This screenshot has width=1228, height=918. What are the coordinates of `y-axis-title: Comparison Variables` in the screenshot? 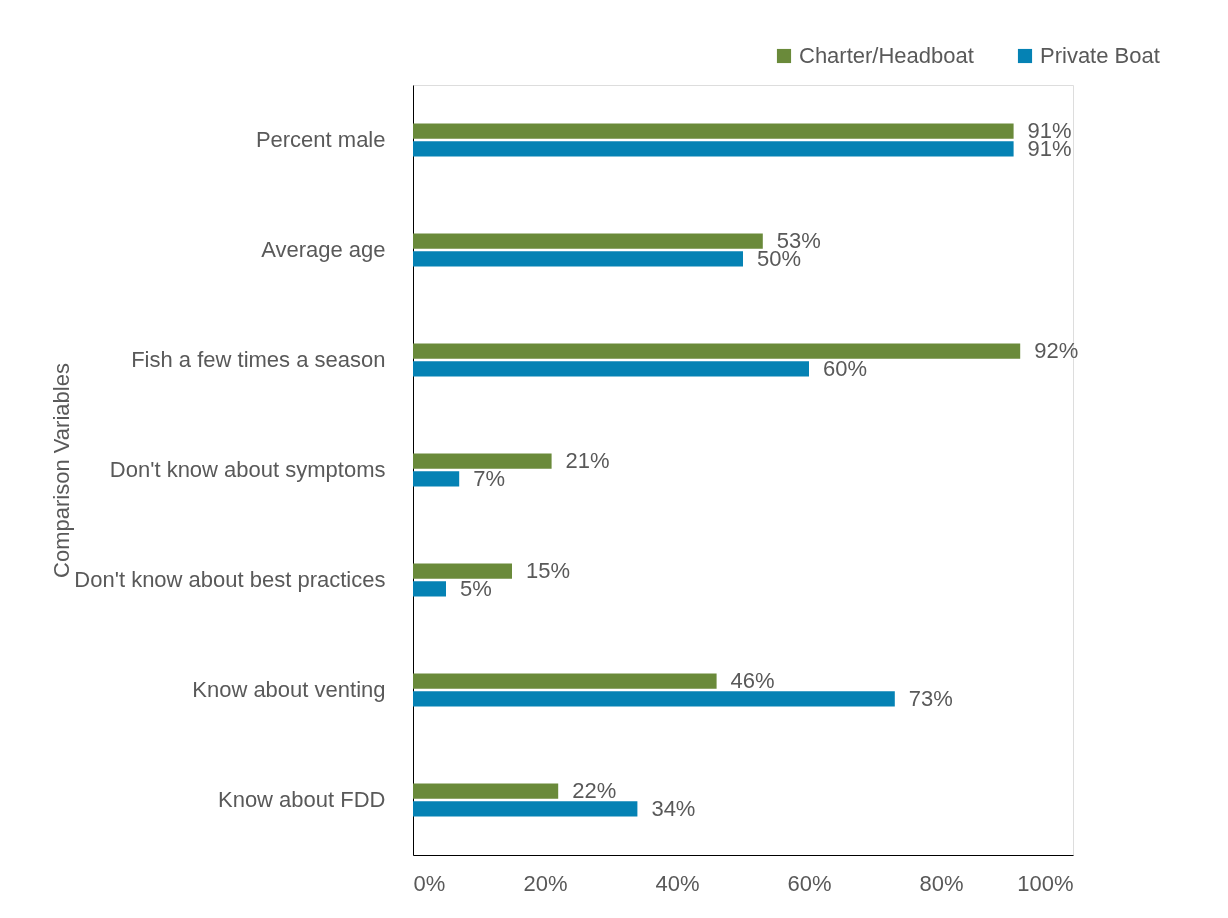 It's located at (61, 470).